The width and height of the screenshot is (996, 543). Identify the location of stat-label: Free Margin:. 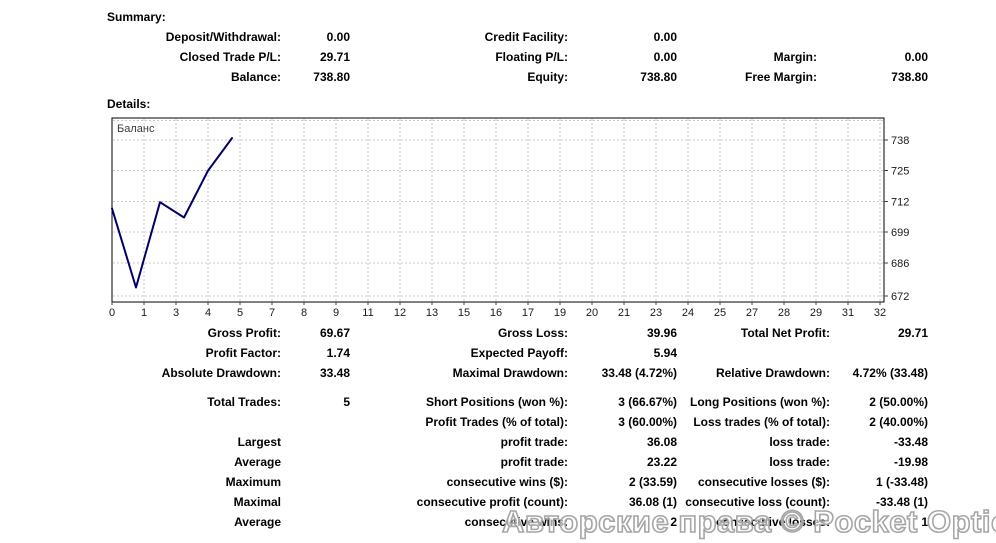
(780, 77).